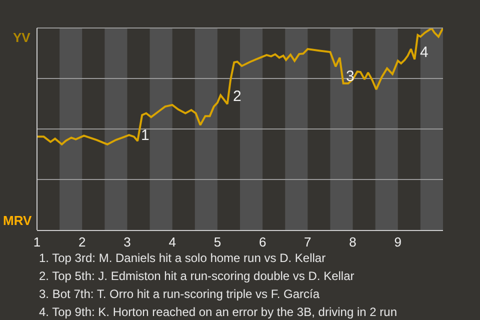 This screenshot has height=320, width=480. What do you see at coordinates (37, 242) in the screenshot?
I see `x-tick-label: 1` at bounding box center [37, 242].